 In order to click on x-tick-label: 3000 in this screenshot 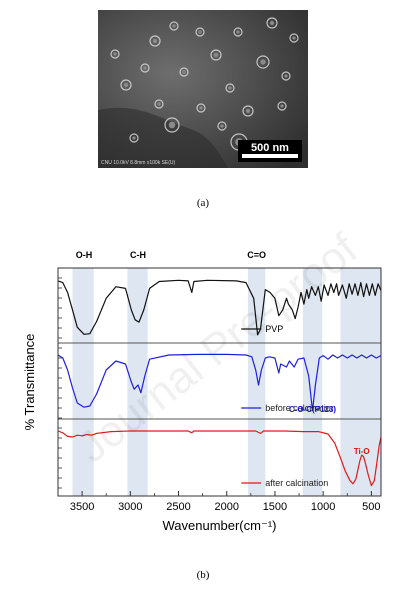, I will do `click(130, 507)`.